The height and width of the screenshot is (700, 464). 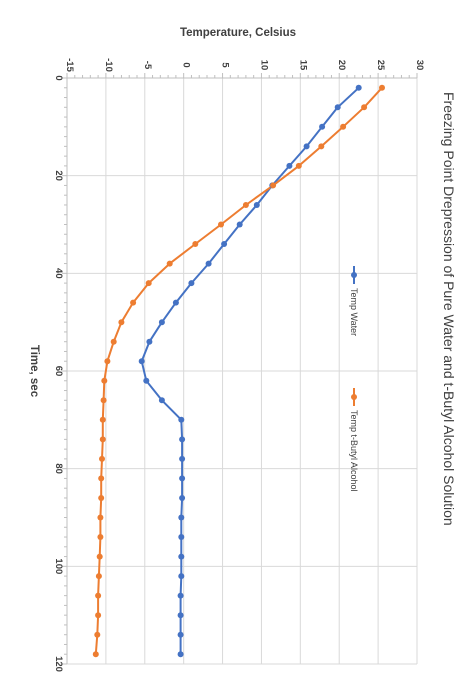 What do you see at coordinates (244, 65) in the screenshot?
I see `y-tick-labels: -15 -10 -5 0 5 10 15 20 25 30` at bounding box center [244, 65].